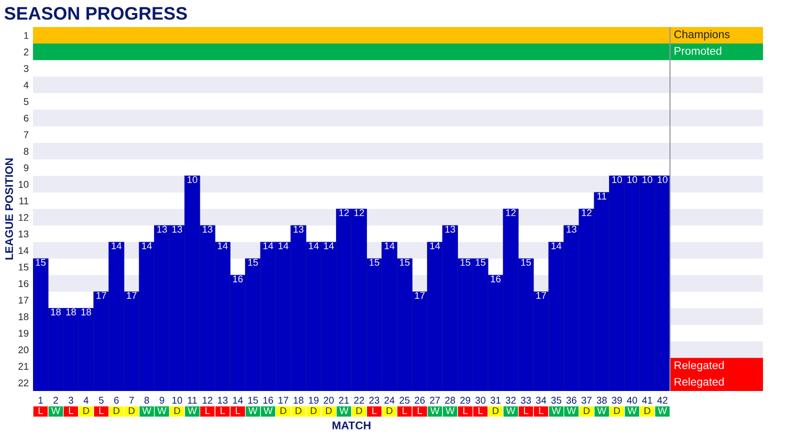 The height and width of the screenshot is (434, 800). Describe the element at coordinates (556, 400) in the screenshot. I see `x-tick-label: 35` at that location.